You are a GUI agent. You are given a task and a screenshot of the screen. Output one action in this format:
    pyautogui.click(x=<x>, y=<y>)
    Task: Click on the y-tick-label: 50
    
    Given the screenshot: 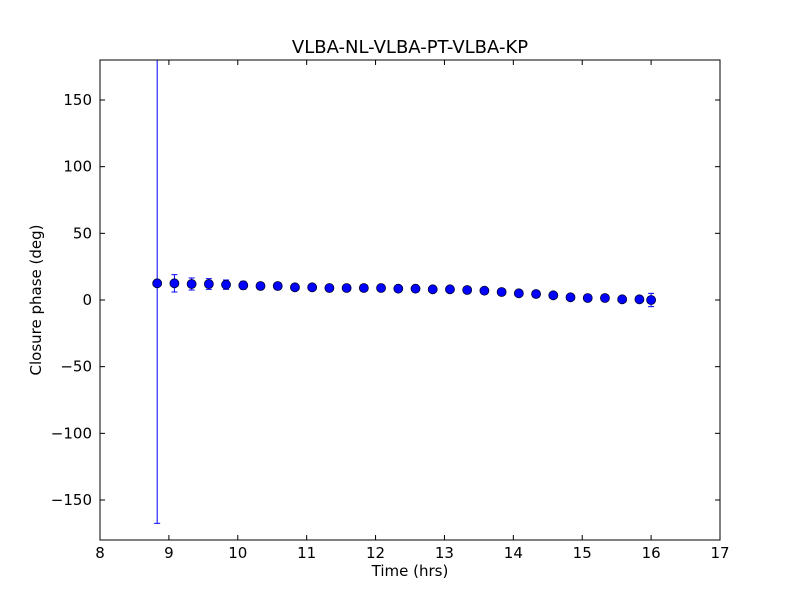 What is the action you would take?
    pyautogui.click(x=82, y=233)
    